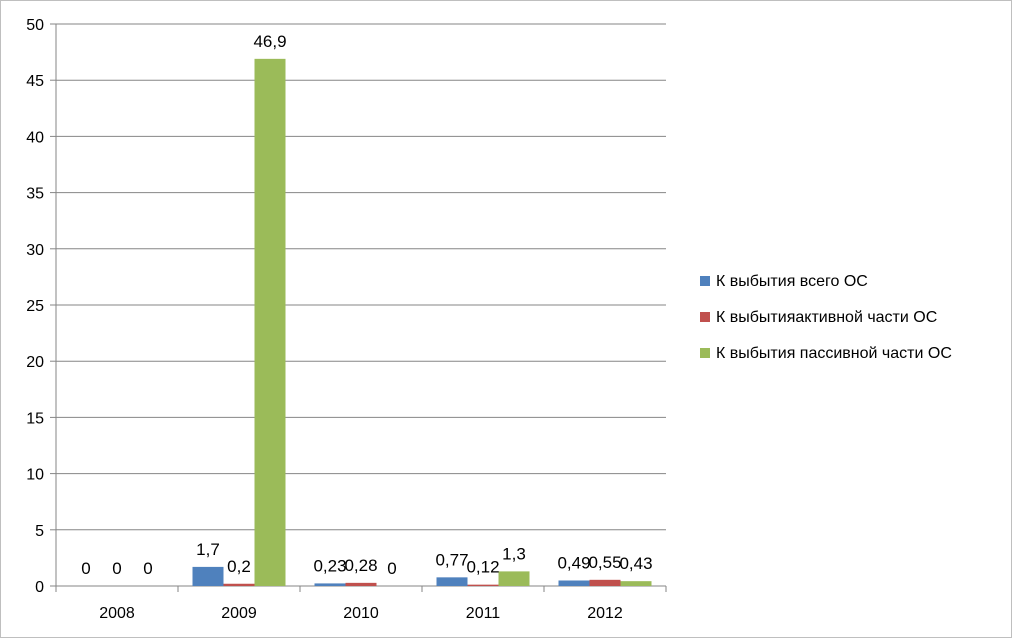 Image resolution: width=1012 pixels, height=638 pixels. Describe the element at coordinates (834, 353) in the screenshot. I see `legend-label: К выбытия пассивной части ОС` at that location.